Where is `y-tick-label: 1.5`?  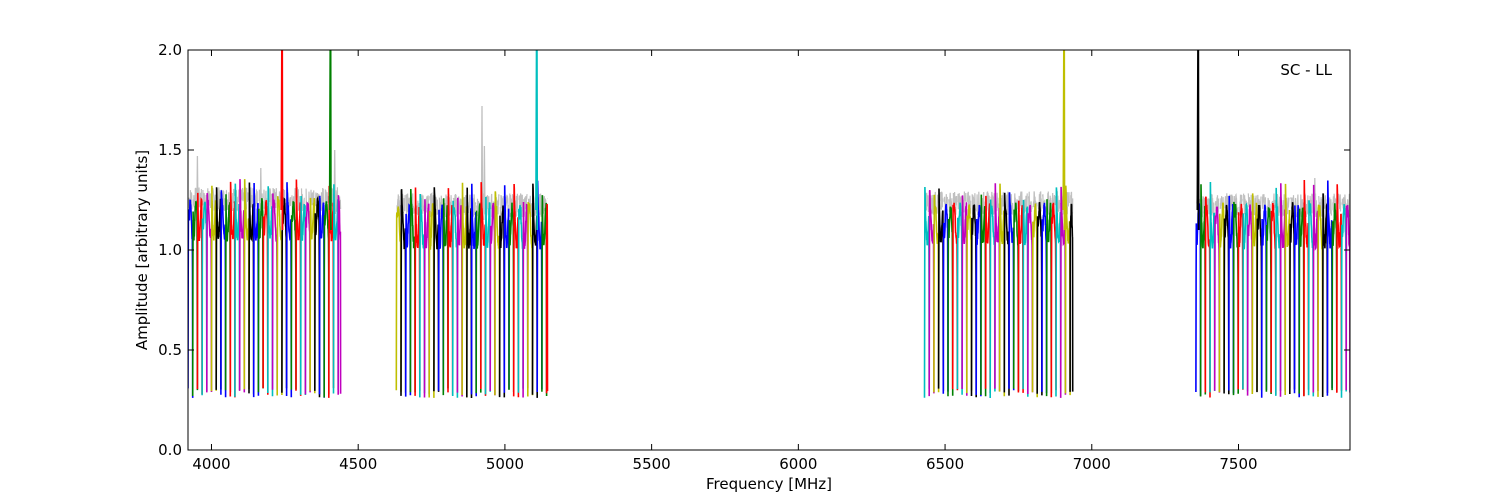 y-tick-label: 1.5 is located at coordinates (170, 150).